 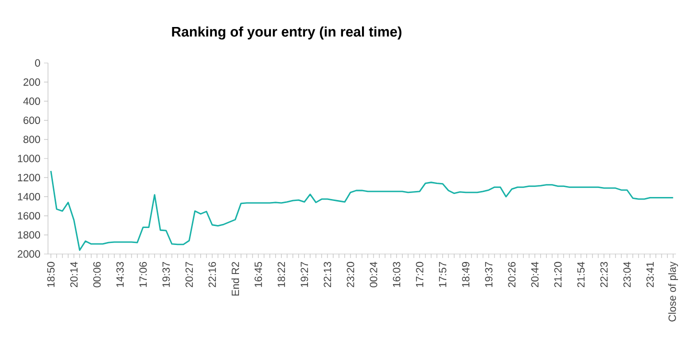 What do you see at coordinates (466, 274) in the screenshot?
I see `x-tick-label: 18:49` at bounding box center [466, 274].